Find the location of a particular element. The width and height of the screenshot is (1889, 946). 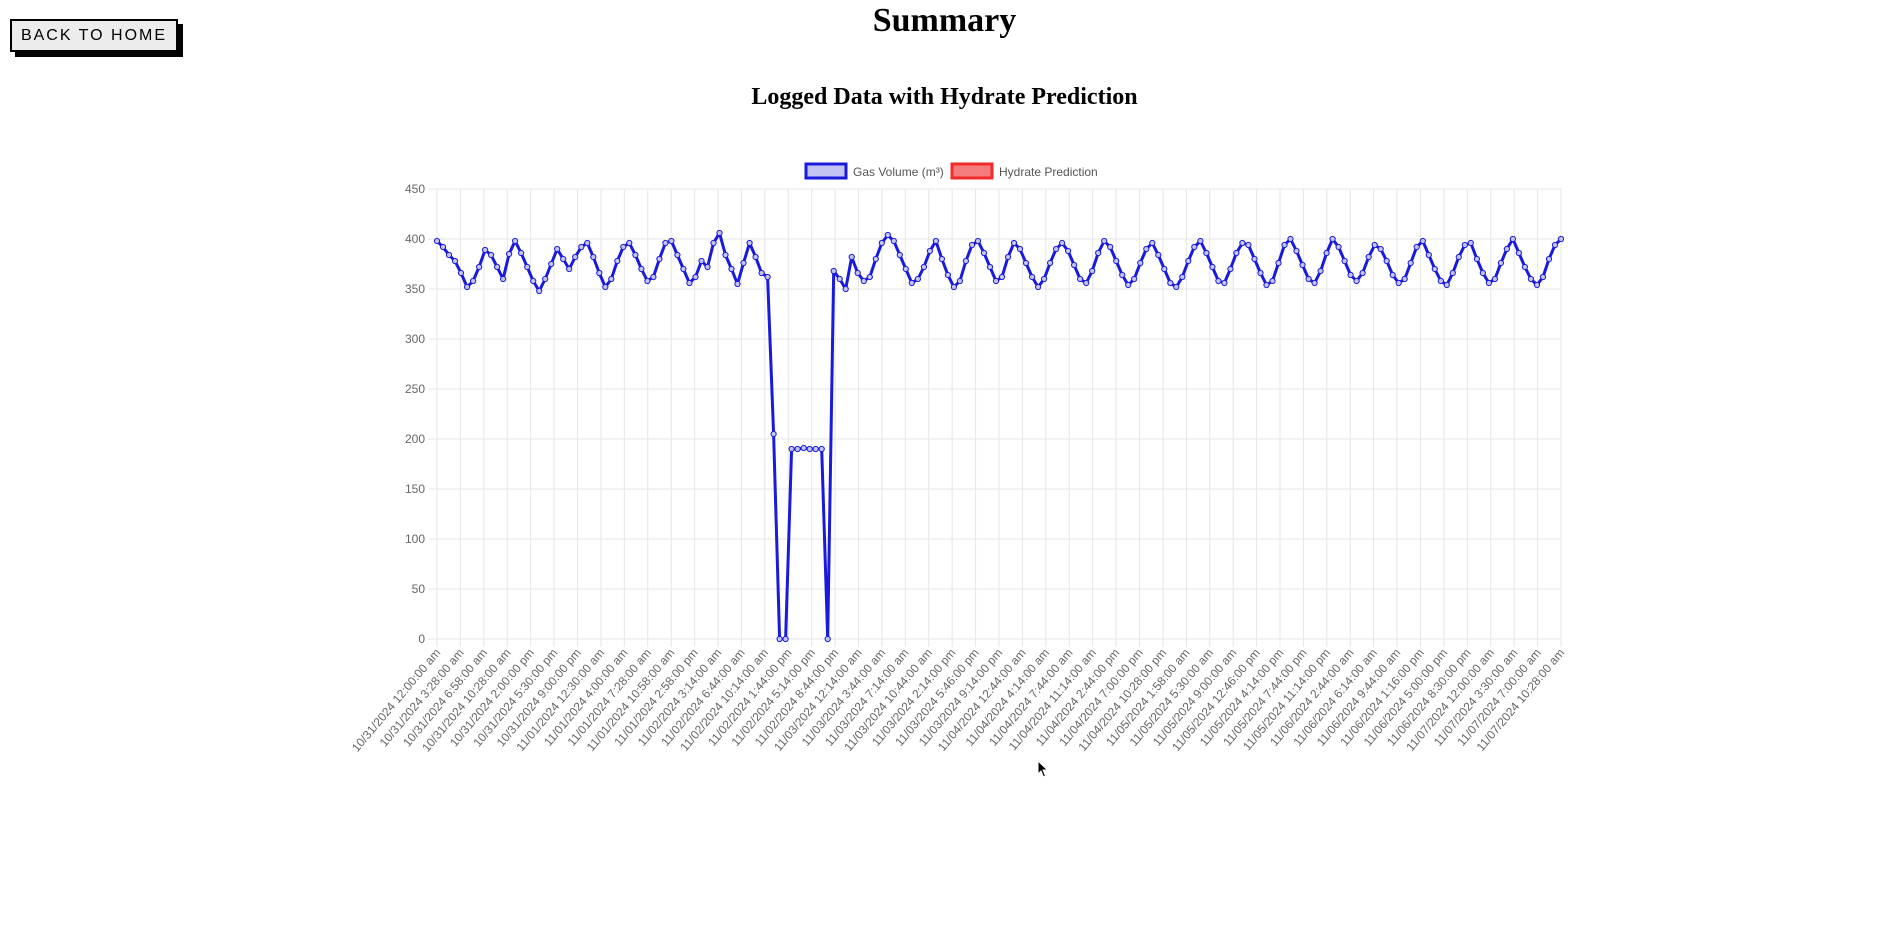

legend-label-gas: Gas Volume (m³) is located at coordinates (898, 172).